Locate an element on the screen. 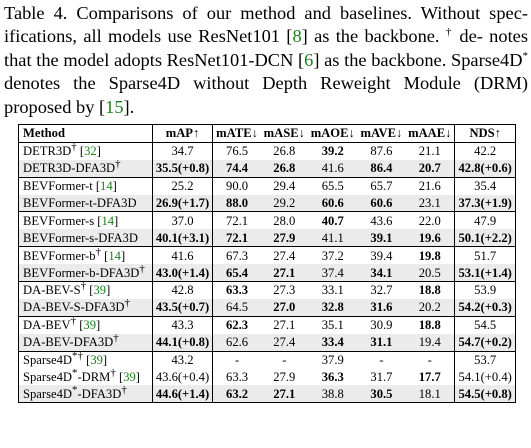  cell-value: 60.6 is located at coordinates (381, 203).